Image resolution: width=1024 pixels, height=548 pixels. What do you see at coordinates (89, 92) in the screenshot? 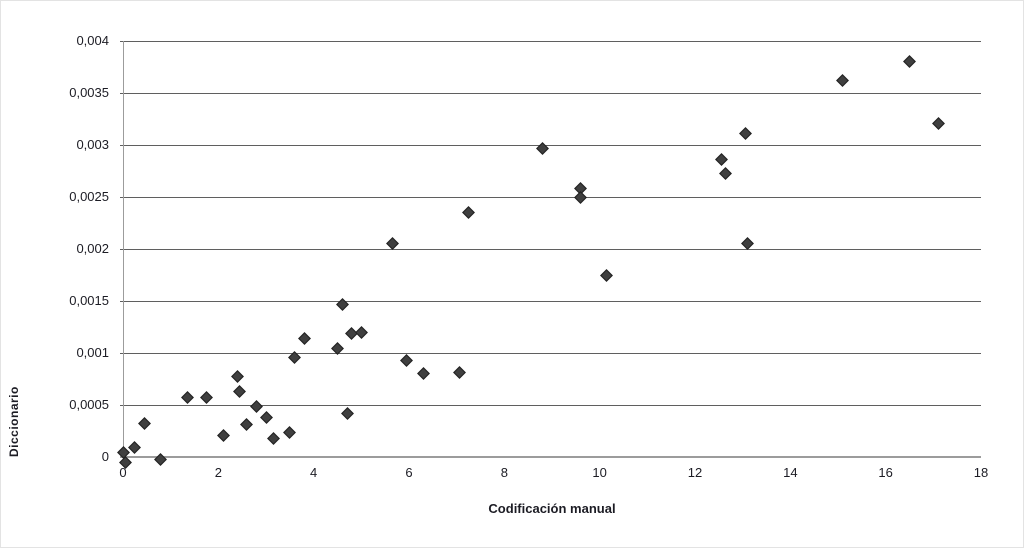
I see `y-tick-label: 0,0035` at bounding box center [89, 92].